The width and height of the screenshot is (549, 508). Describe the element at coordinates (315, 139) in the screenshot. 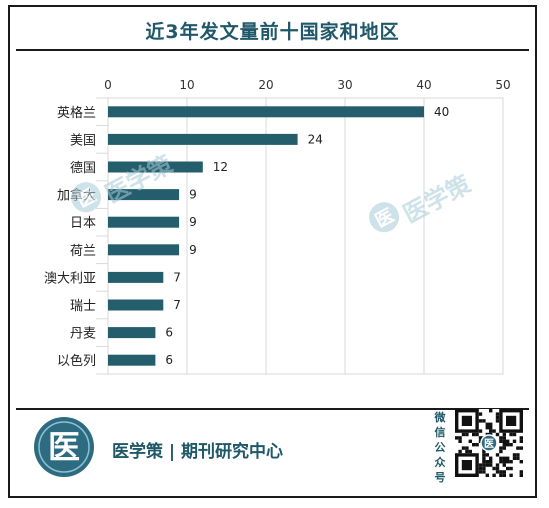

I see `data-label: 24` at that location.